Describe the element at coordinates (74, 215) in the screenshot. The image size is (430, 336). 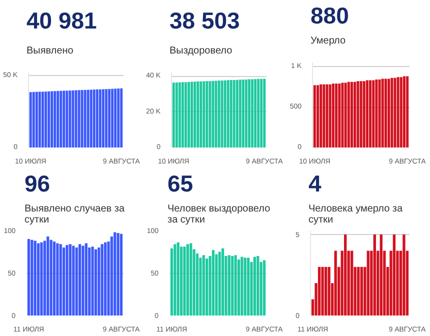
I see `chart-subtitle: Выявлено случаев за сутки` at that location.